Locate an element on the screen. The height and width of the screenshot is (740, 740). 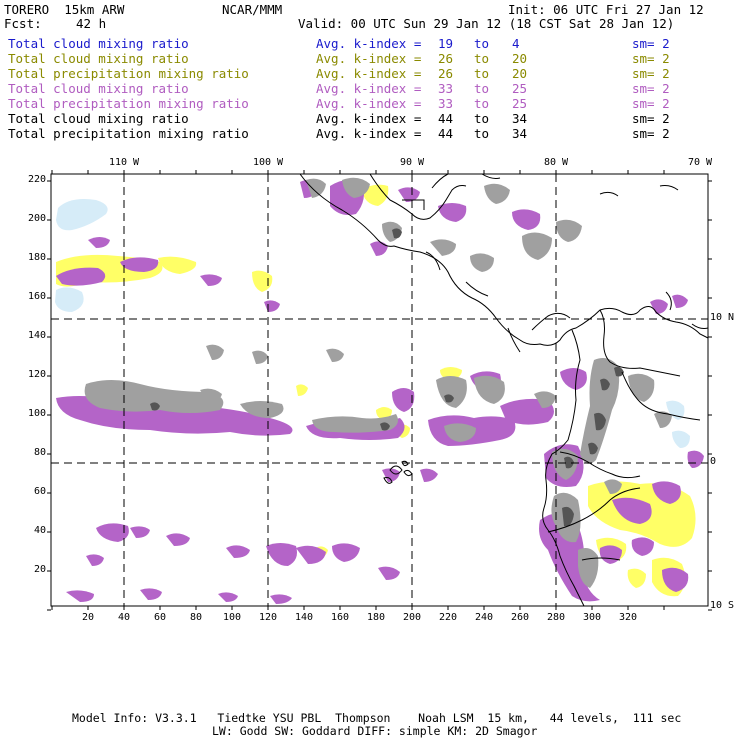
forecast-label: Fcst: is located at coordinates (23, 23).